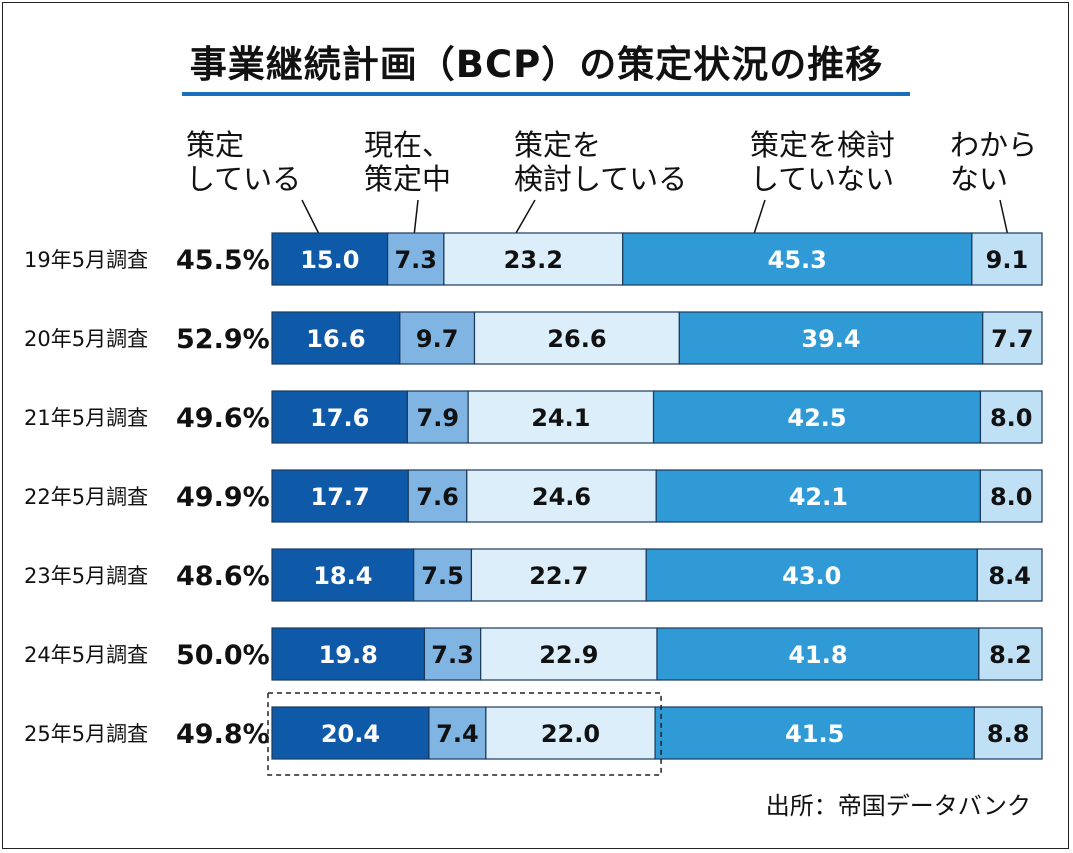 The width and height of the screenshot is (1073, 853). Describe the element at coordinates (601, 179) in the screenshot. I see `legend-header-line: 検討している` at that location.